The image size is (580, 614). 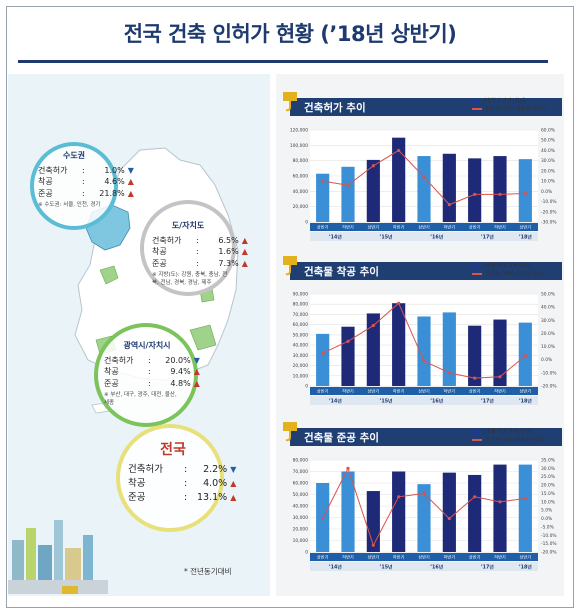 I want to click on region-row: 준공:13.1% ▲, so click(x=182, y=497).